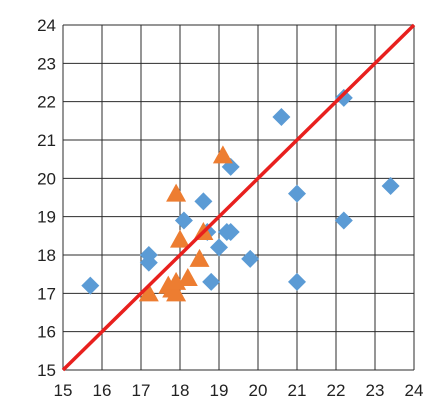 This screenshot has width=438, height=405. Describe the element at coordinates (258, 390) in the screenshot. I see `x-tick-label: 20` at that location.